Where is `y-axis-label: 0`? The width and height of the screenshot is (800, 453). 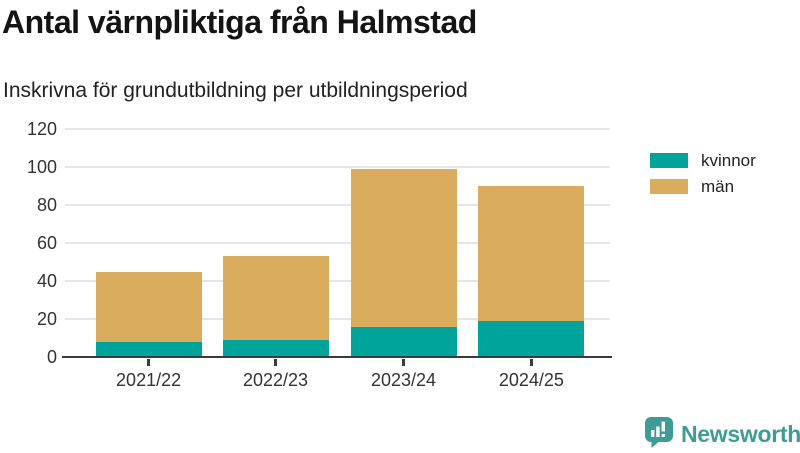
y-axis-label: 0 is located at coordinates (51, 357).